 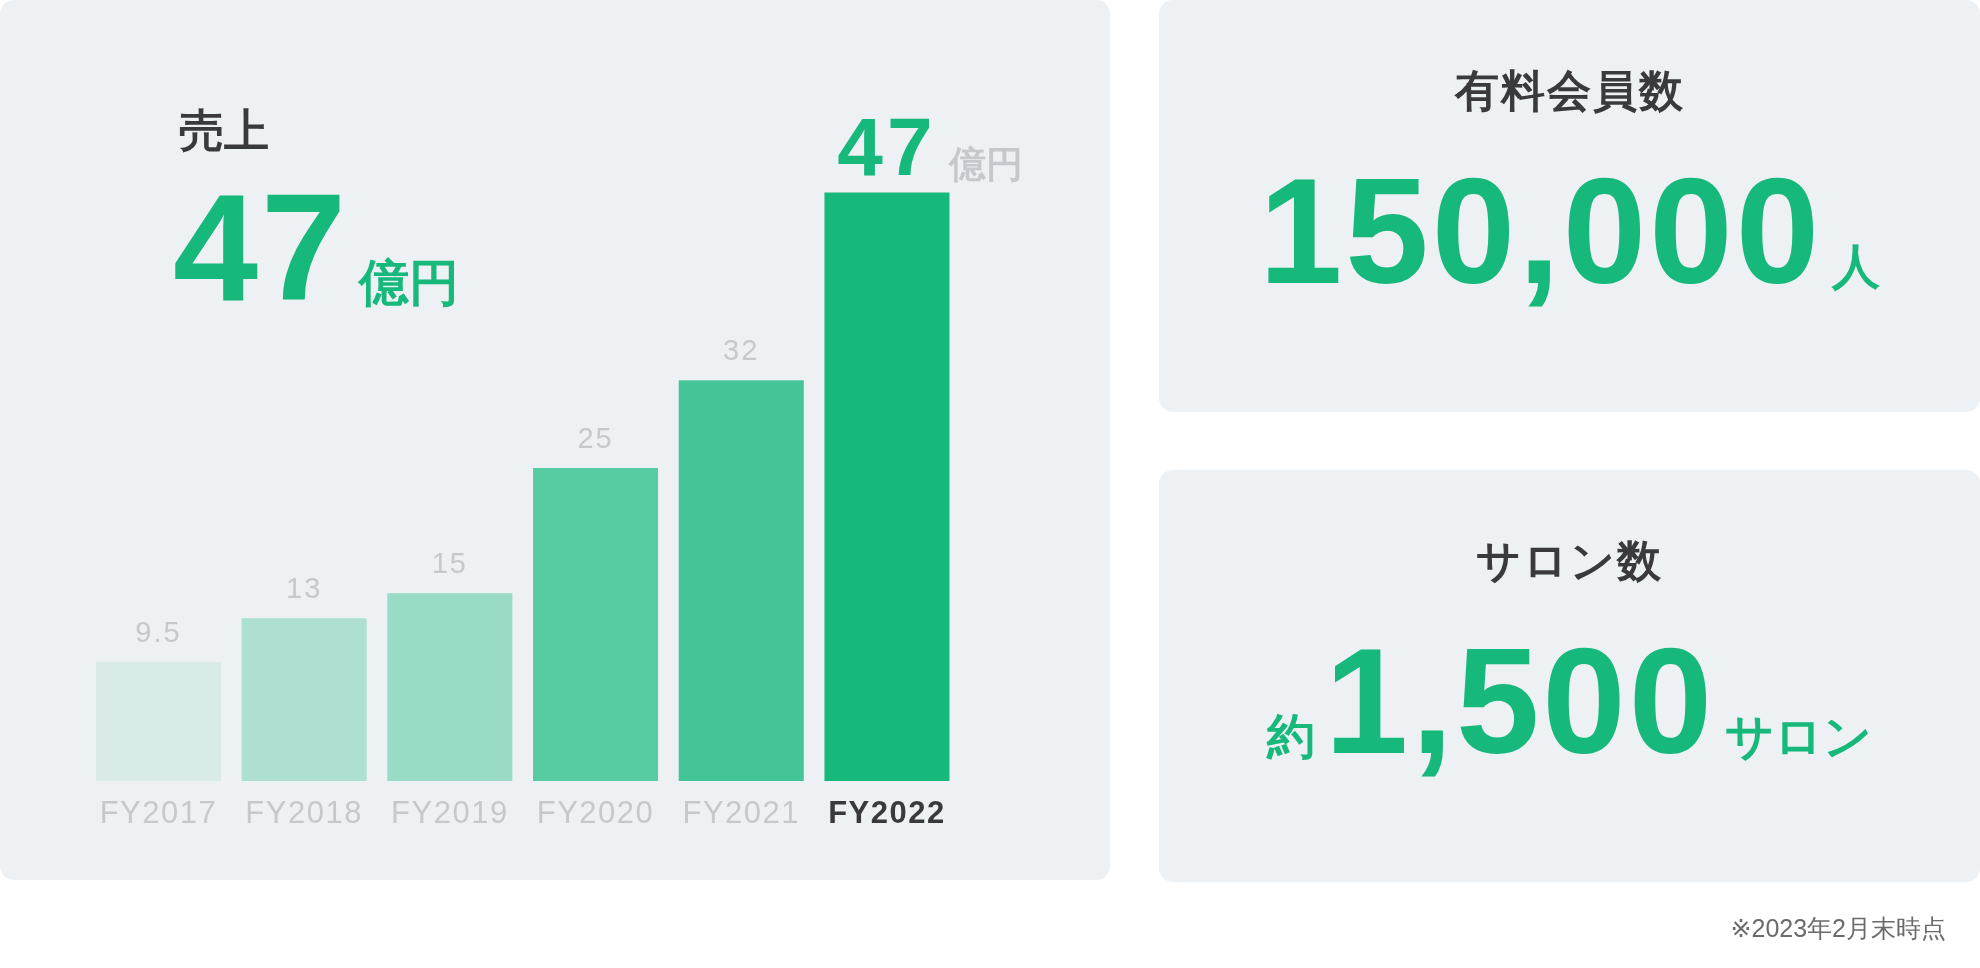 What do you see at coordinates (887, 812) in the screenshot?
I see `x-tick-label: FY2022` at bounding box center [887, 812].